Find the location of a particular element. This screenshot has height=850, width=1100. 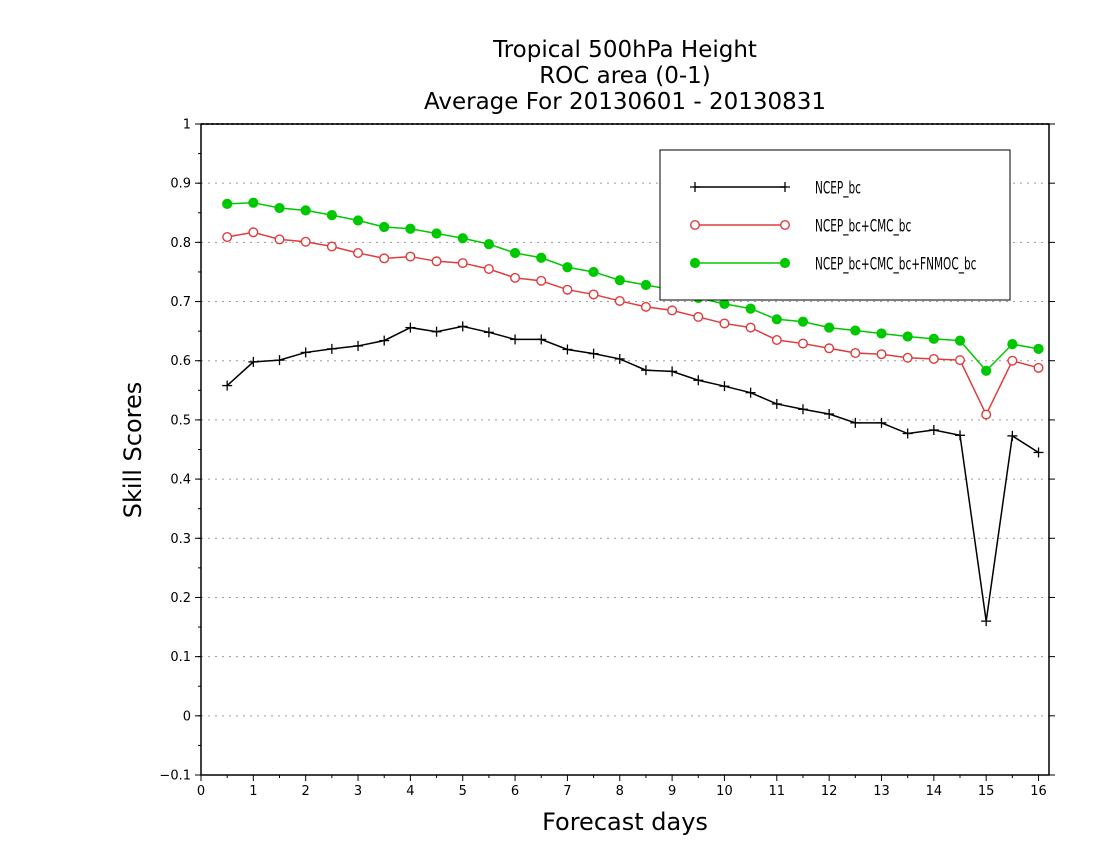

y-tick-label: 0.5 is located at coordinates (180, 420).